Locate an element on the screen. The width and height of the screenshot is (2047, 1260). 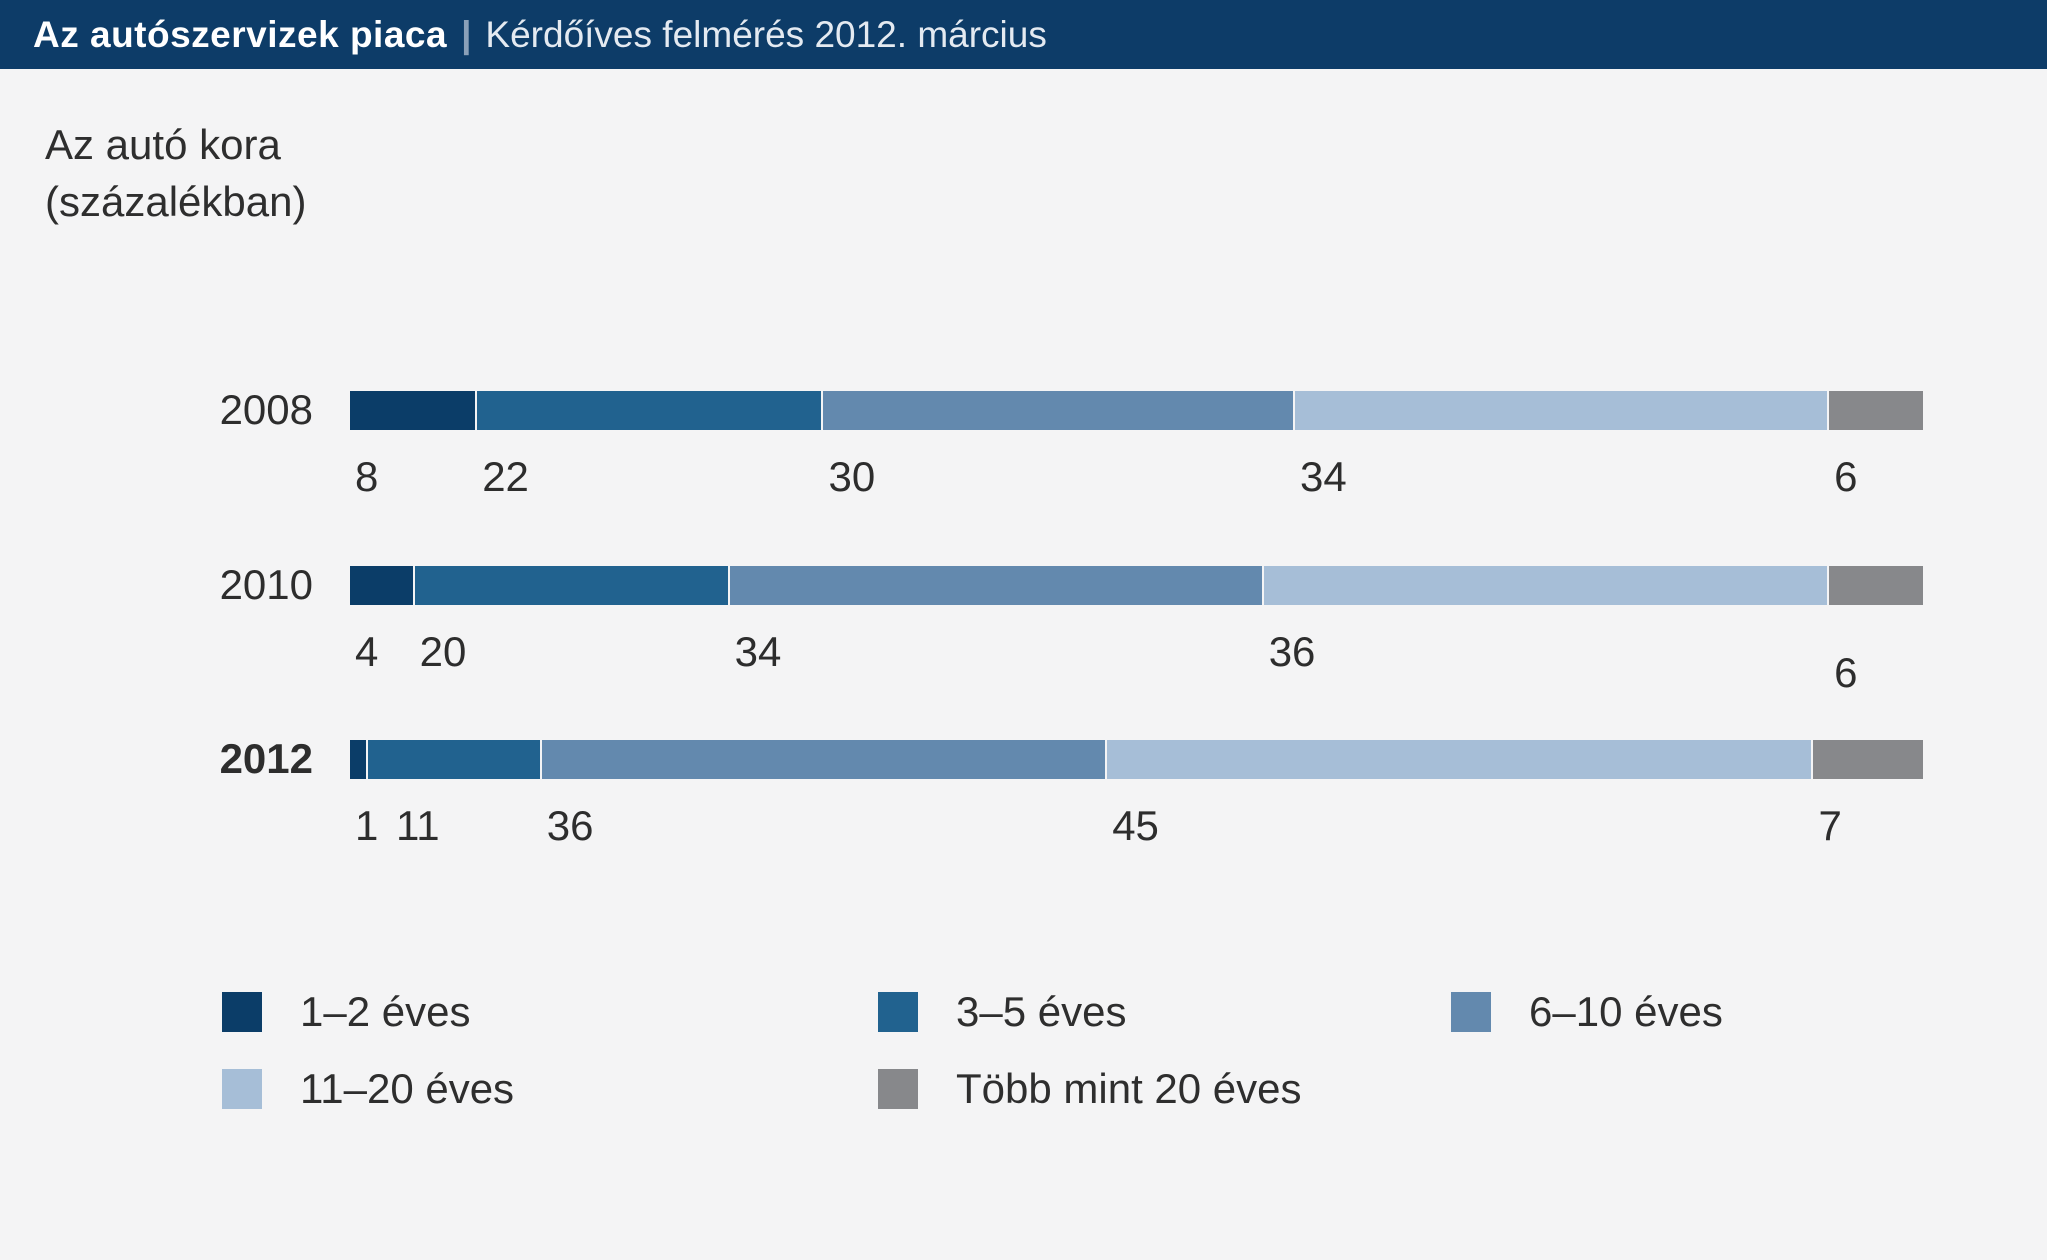
bar-track-2012 is located at coordinates (1136, 759).